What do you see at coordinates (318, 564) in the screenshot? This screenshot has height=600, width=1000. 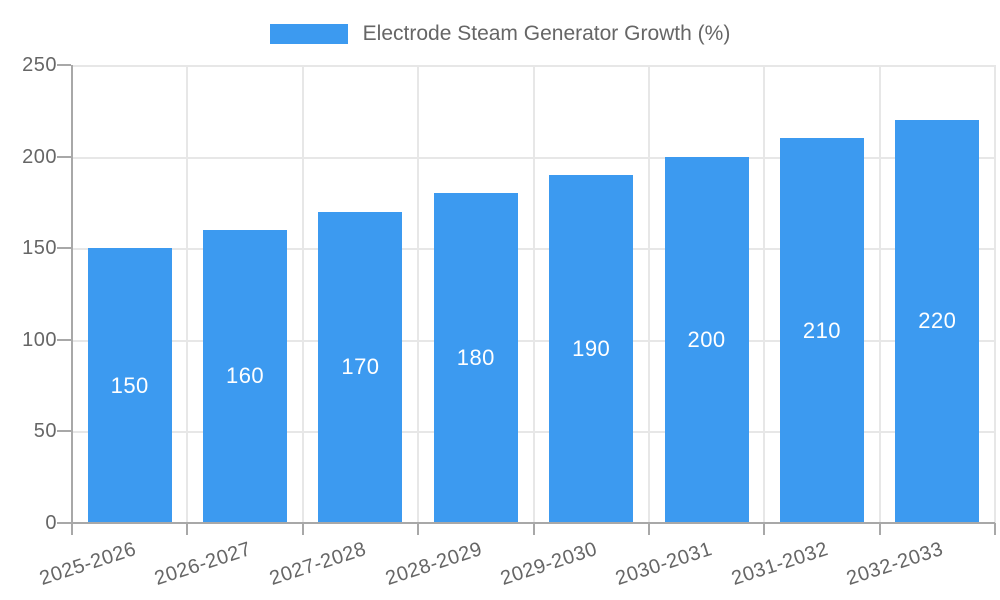 I see `x-tick-label: 2027-2028` at bounding box center [318, 564].